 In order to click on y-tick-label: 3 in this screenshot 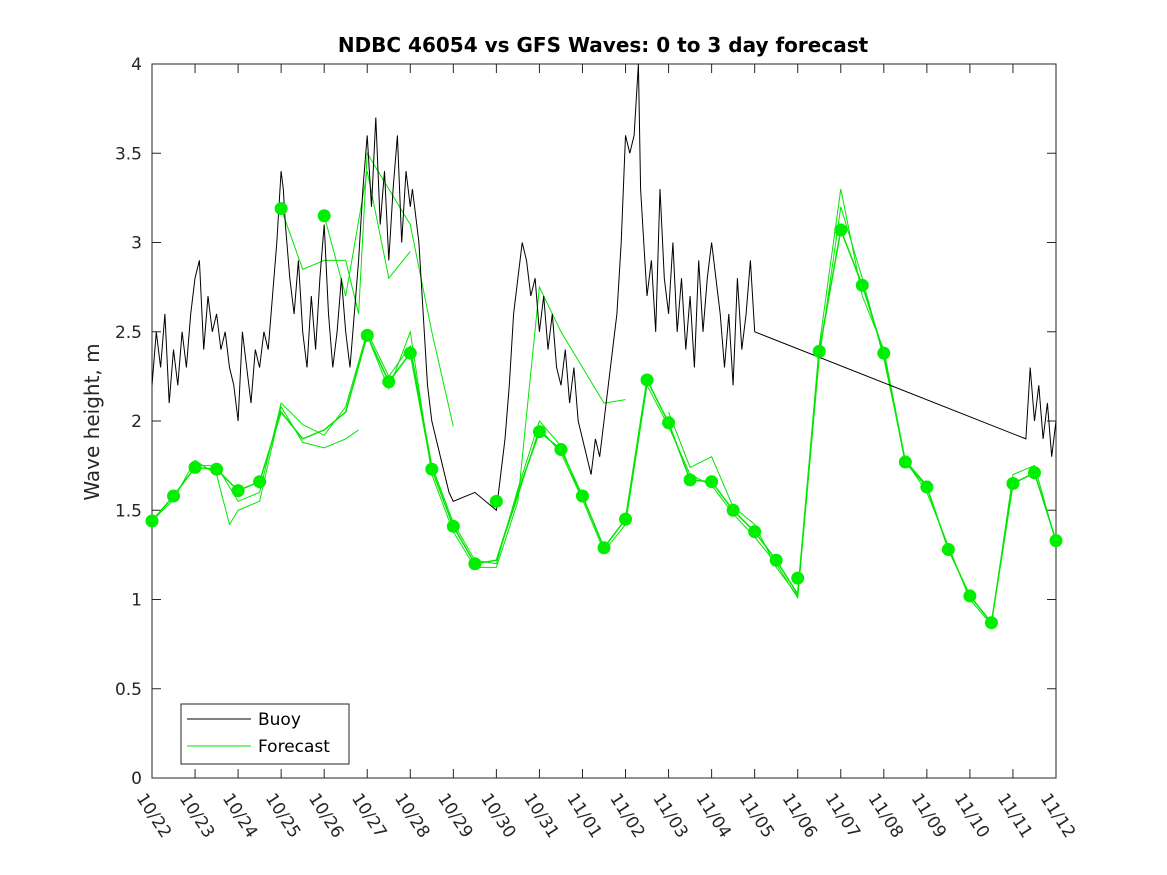, I will do `click(136, 244)`.